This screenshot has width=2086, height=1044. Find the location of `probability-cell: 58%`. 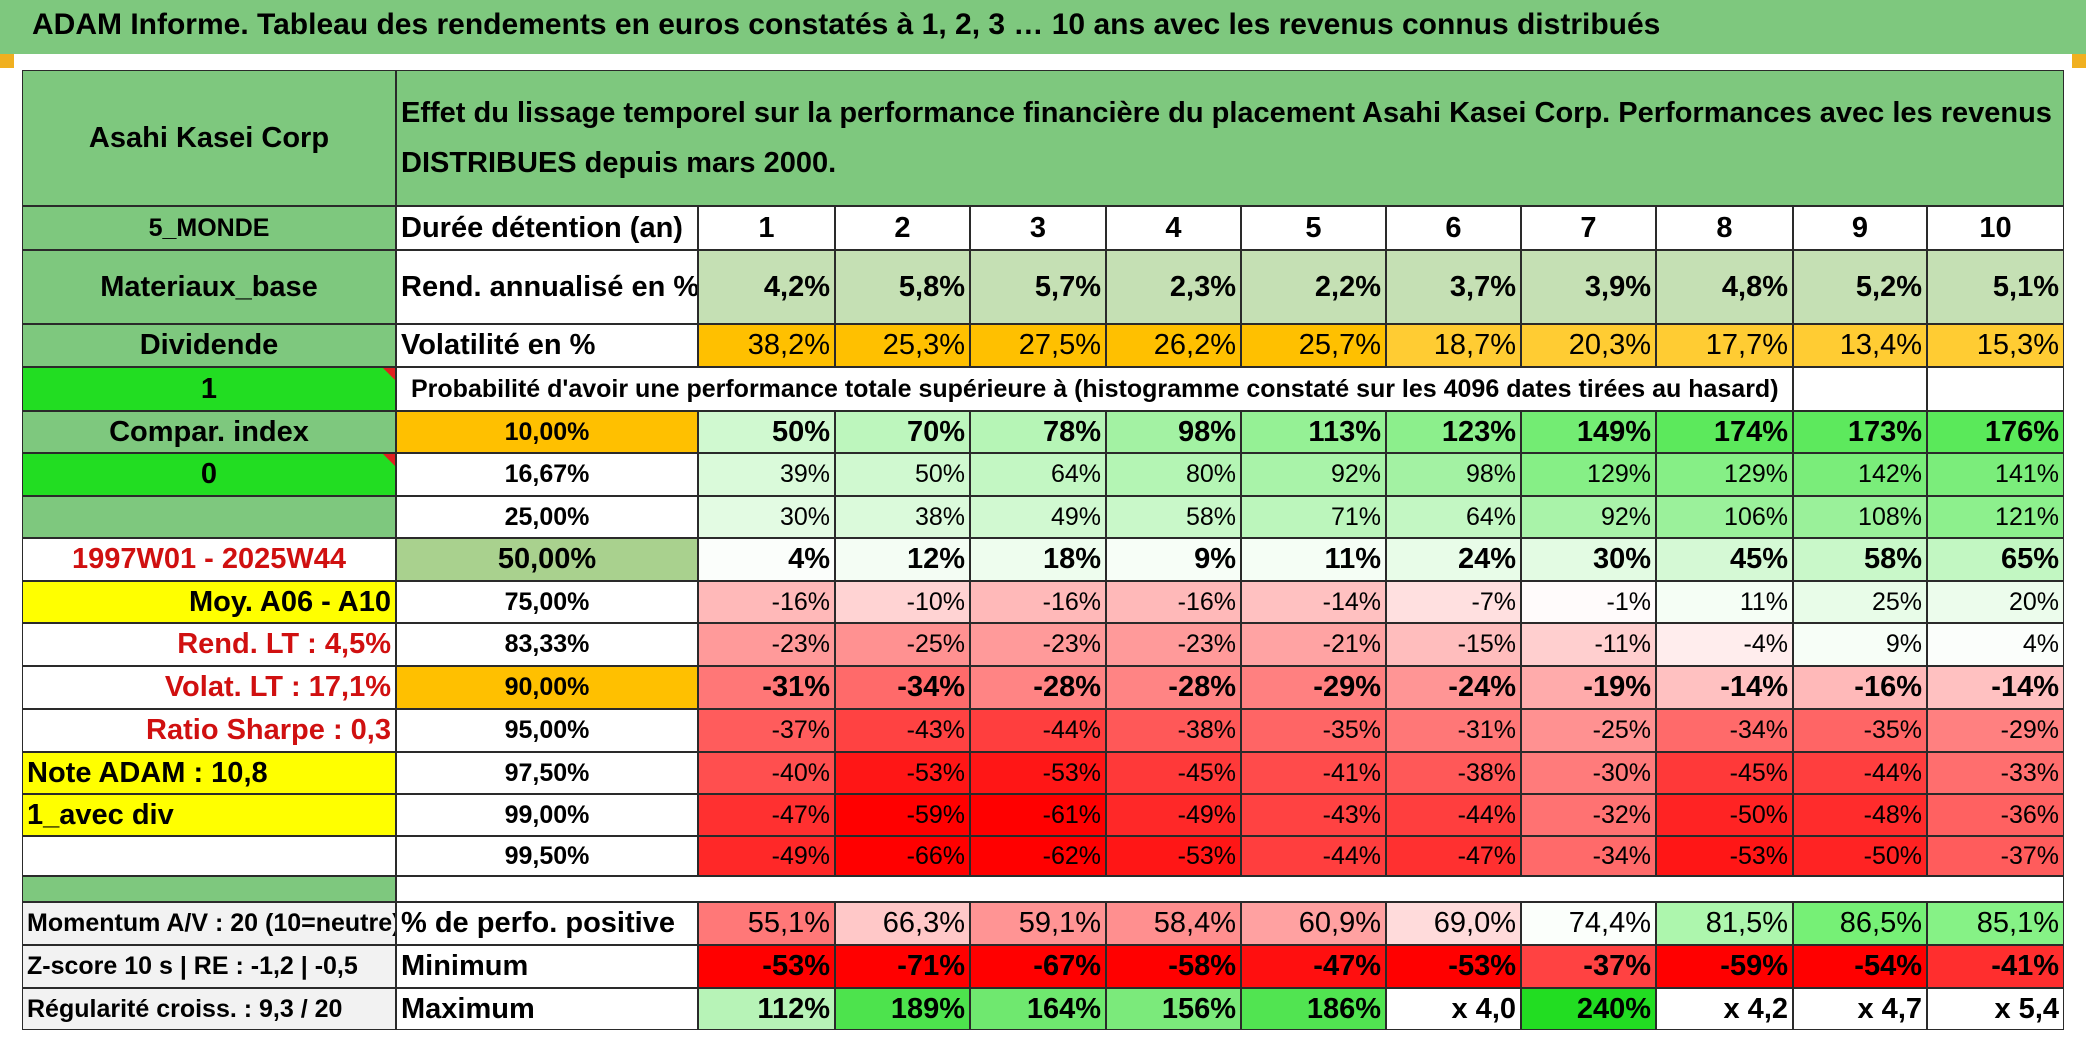

probability-cell: 58% is located at coordinates (1173, 517).